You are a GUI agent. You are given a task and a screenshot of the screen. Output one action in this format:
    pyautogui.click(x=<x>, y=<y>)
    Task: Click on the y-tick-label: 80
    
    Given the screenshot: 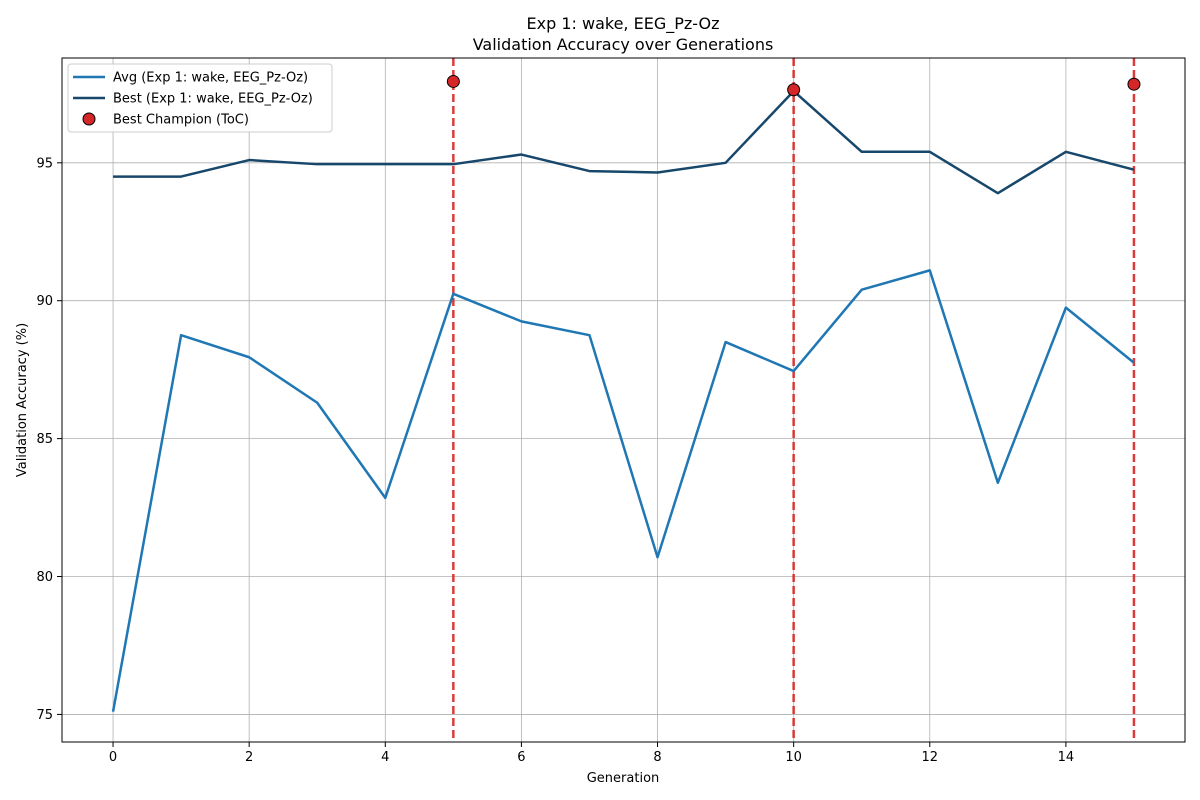 What is the action you would take?
    pyautogui.click(x=44, y=577)
    